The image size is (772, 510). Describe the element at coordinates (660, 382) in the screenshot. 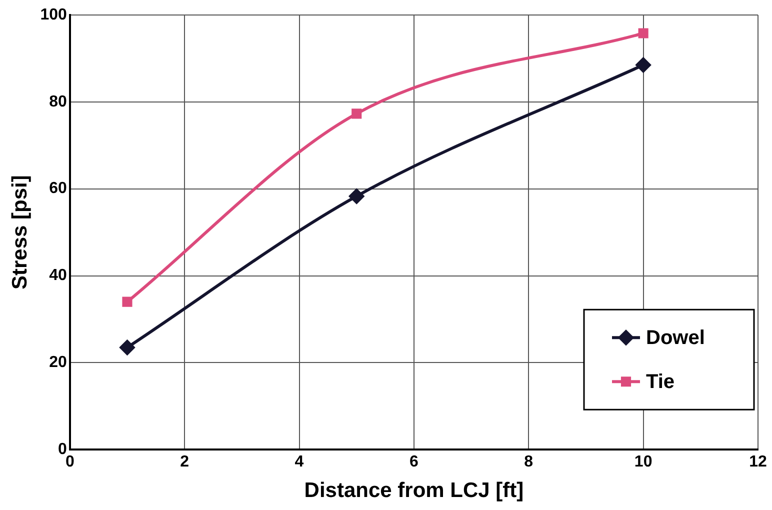

I see `legend-label: Tie` at that location.